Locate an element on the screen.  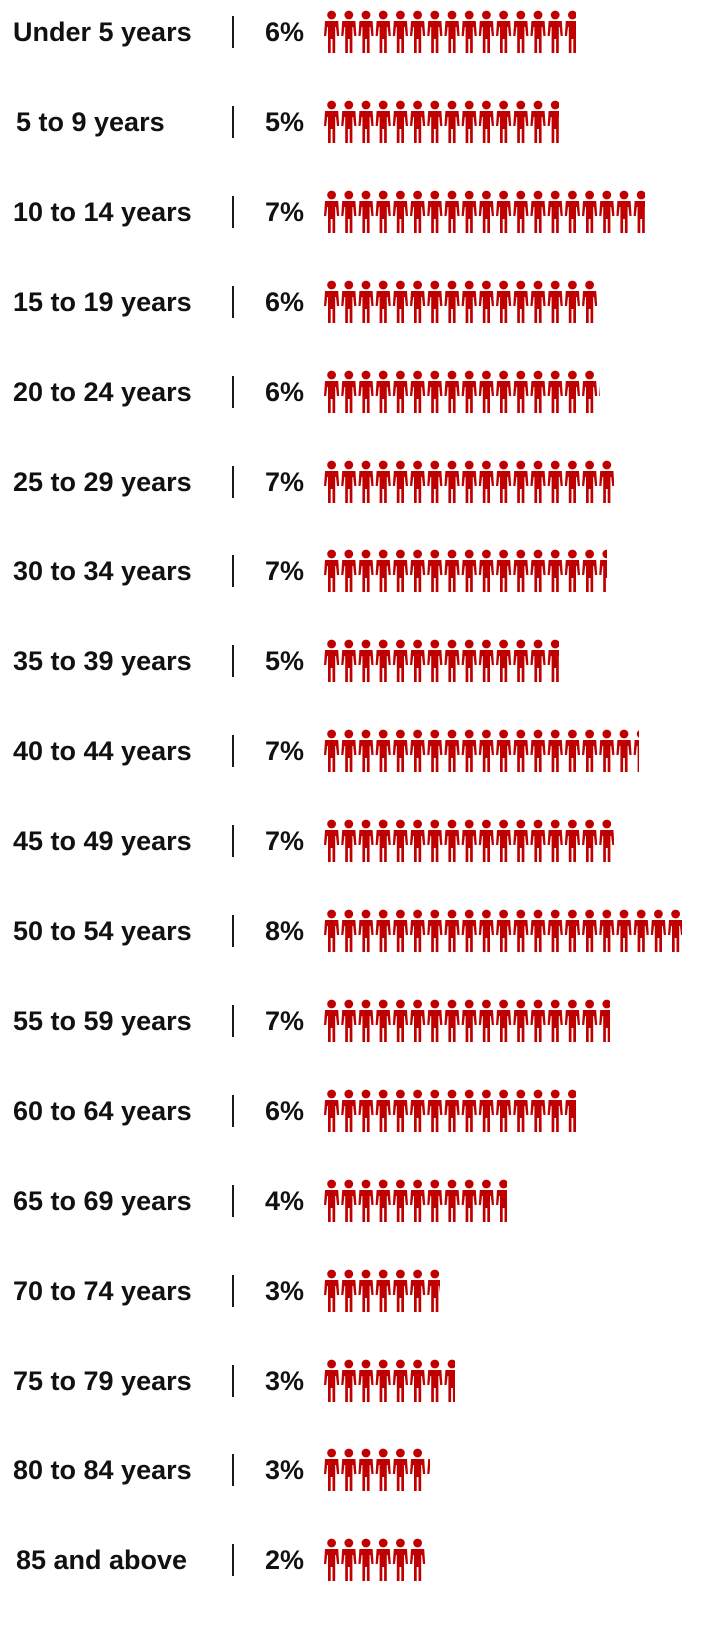
age-group-row: 25 to 29 years 7% is located at coordinates (353, 482).